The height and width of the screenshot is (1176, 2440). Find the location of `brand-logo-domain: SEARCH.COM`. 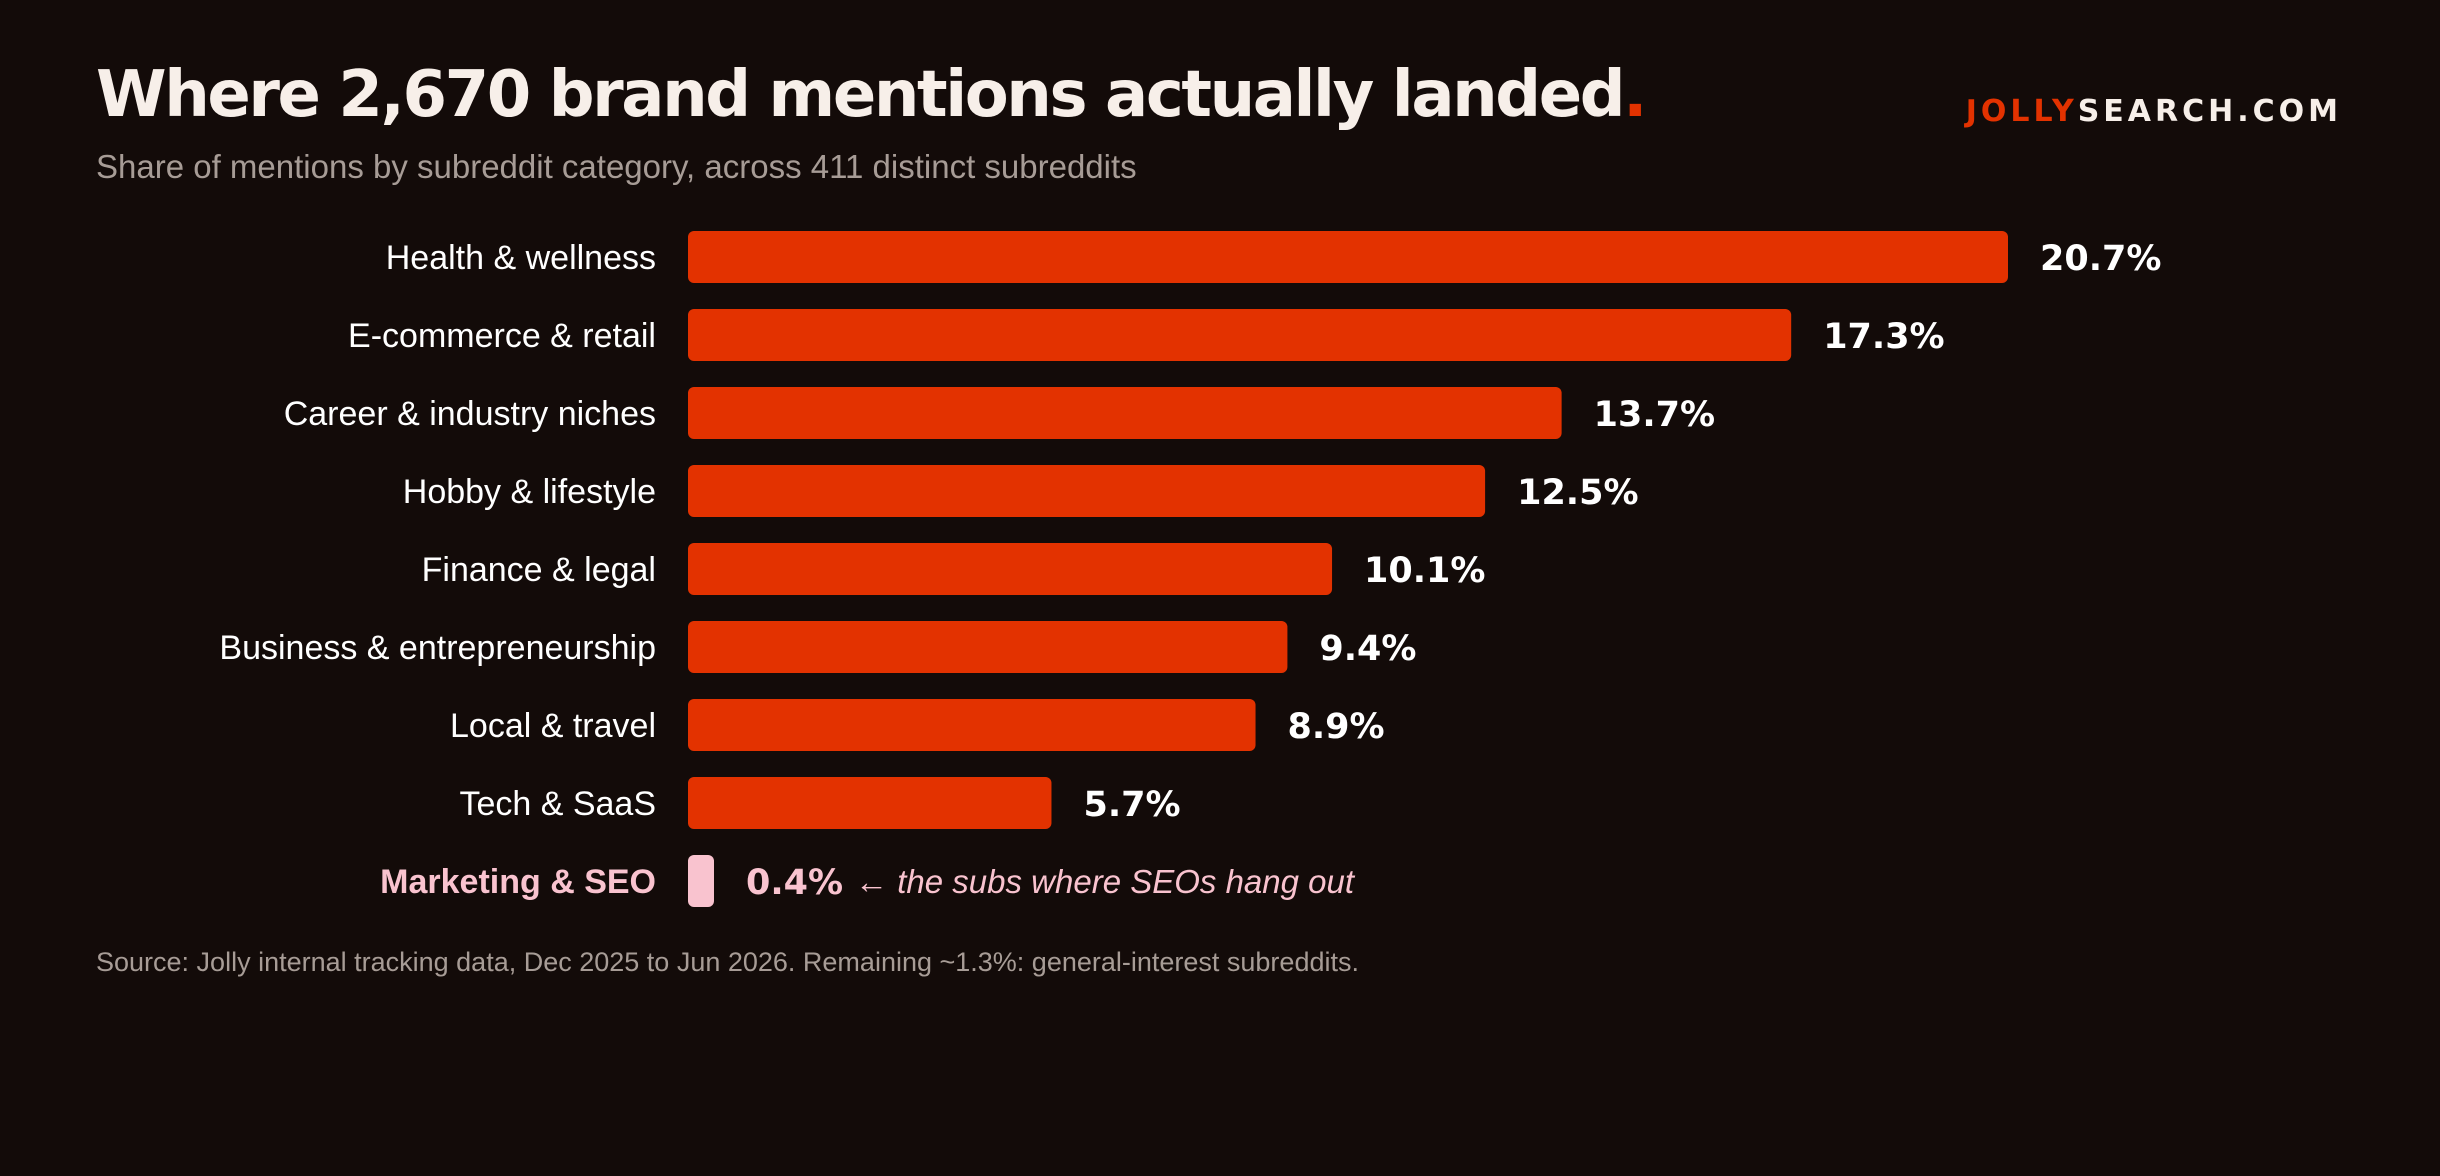

brand-logo-domain: SEARCH.COM is located at coordinates (2209, 111).